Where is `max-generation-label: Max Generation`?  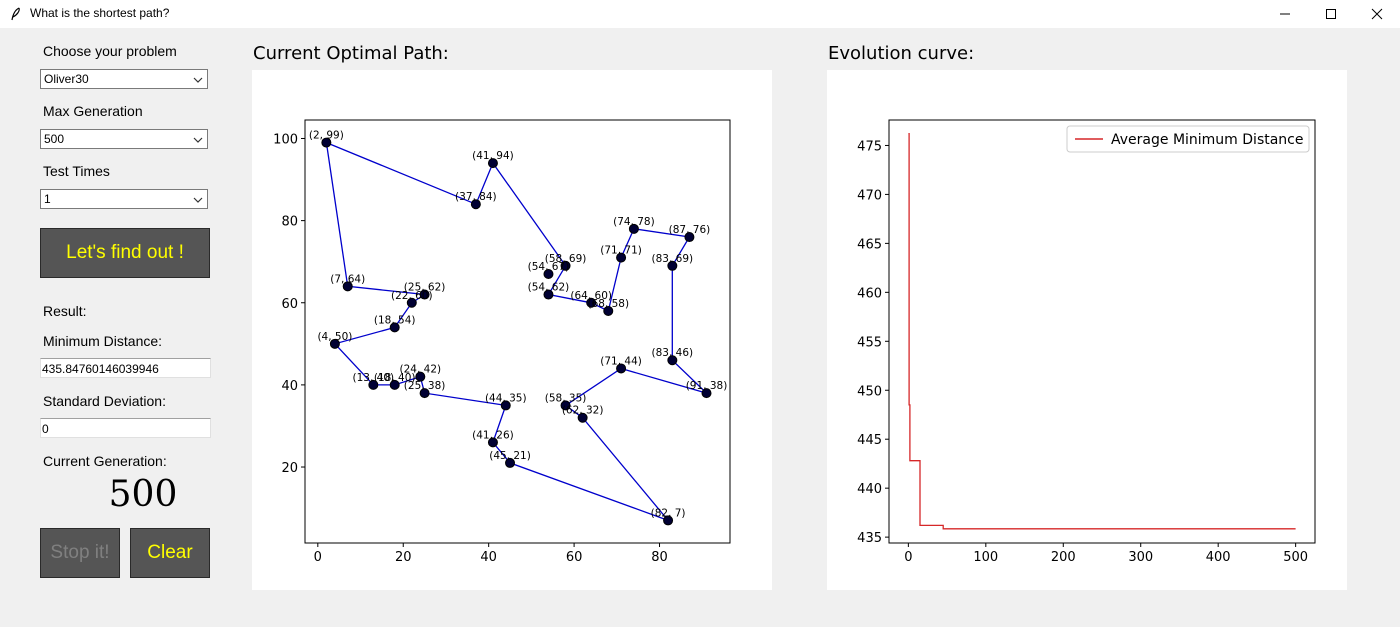 max-generation-label: Max Generation is located at coordinates (93, 111).